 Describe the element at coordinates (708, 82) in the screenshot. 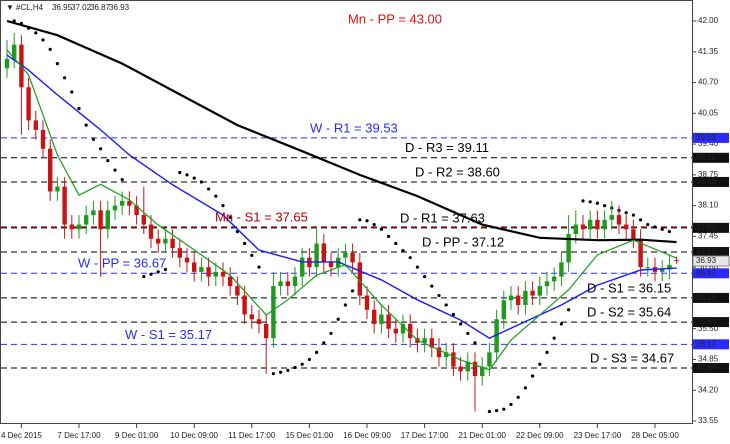

I see `y-tick-label: 40.70` at that location.